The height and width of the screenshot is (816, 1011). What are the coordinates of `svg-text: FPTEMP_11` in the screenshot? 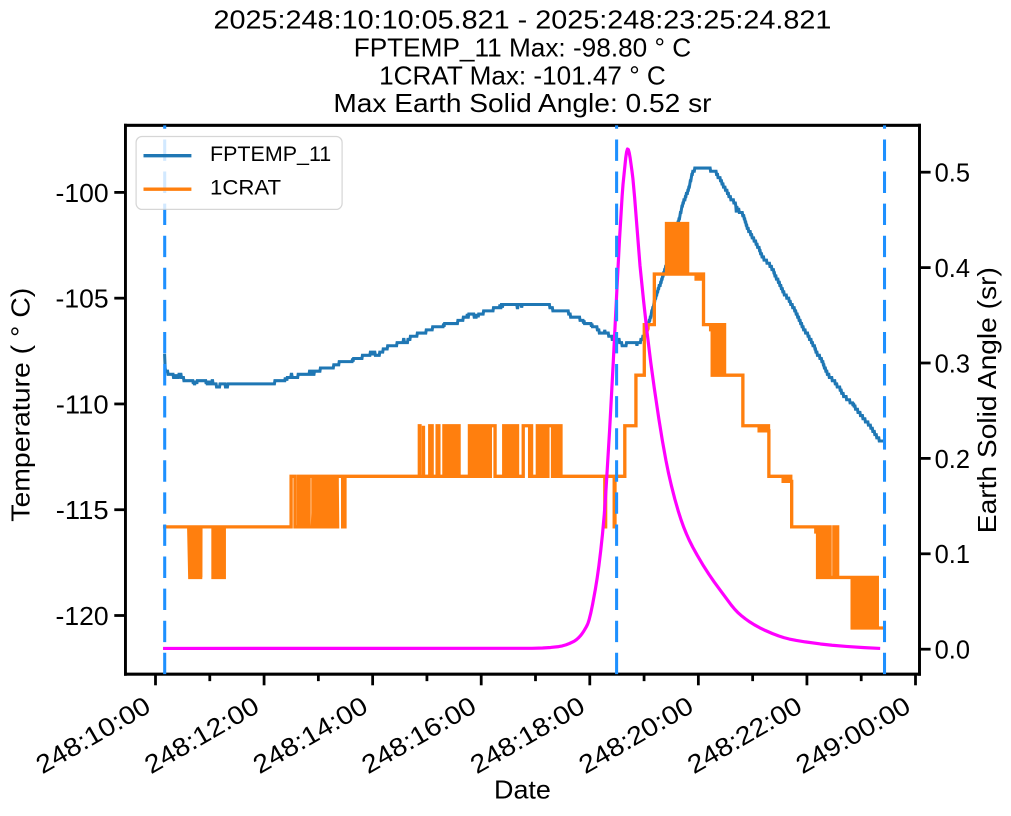 It's located at (270, 154).